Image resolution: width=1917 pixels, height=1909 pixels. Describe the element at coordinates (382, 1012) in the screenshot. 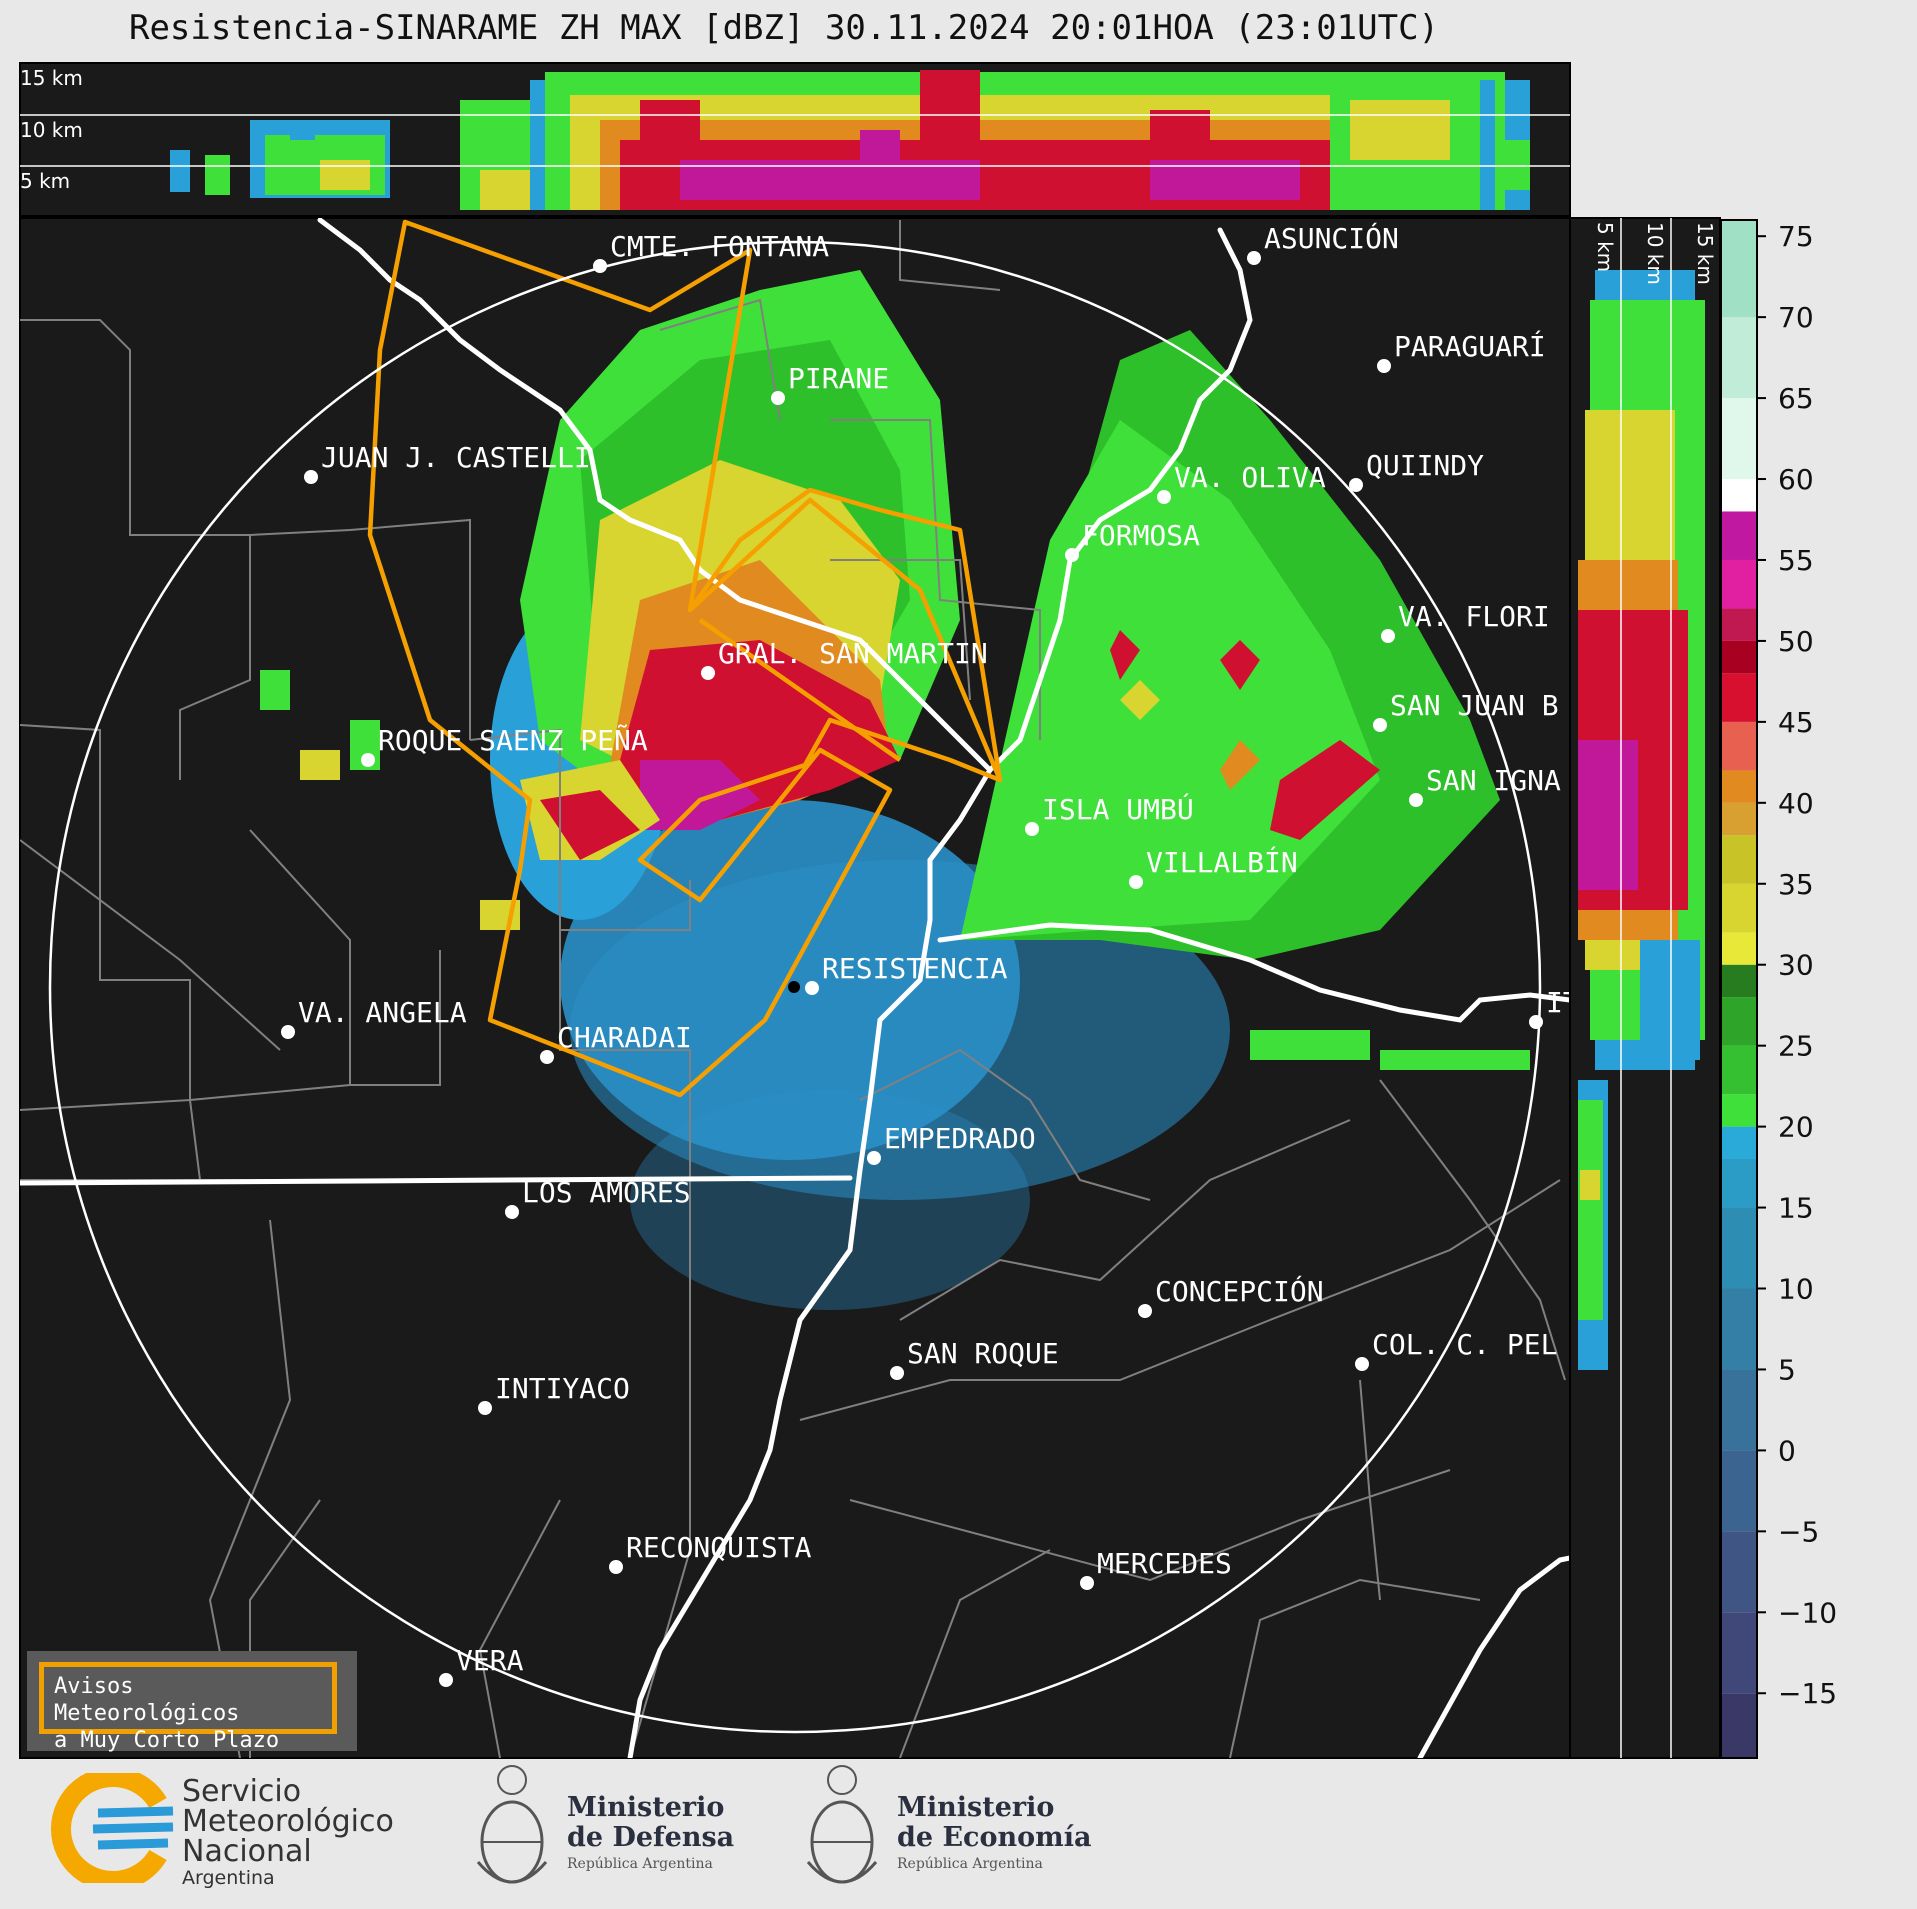

I see `city-label: VA. ANGELA` at that location.